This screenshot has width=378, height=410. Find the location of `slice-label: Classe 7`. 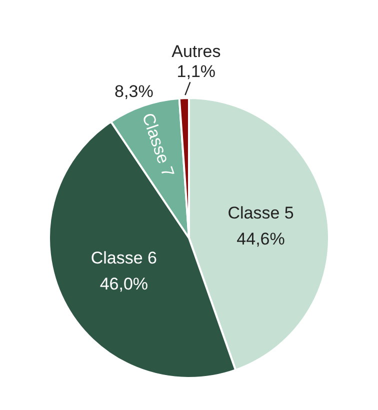

slice-label: Classe 7 is located at coordinates (158, 145).